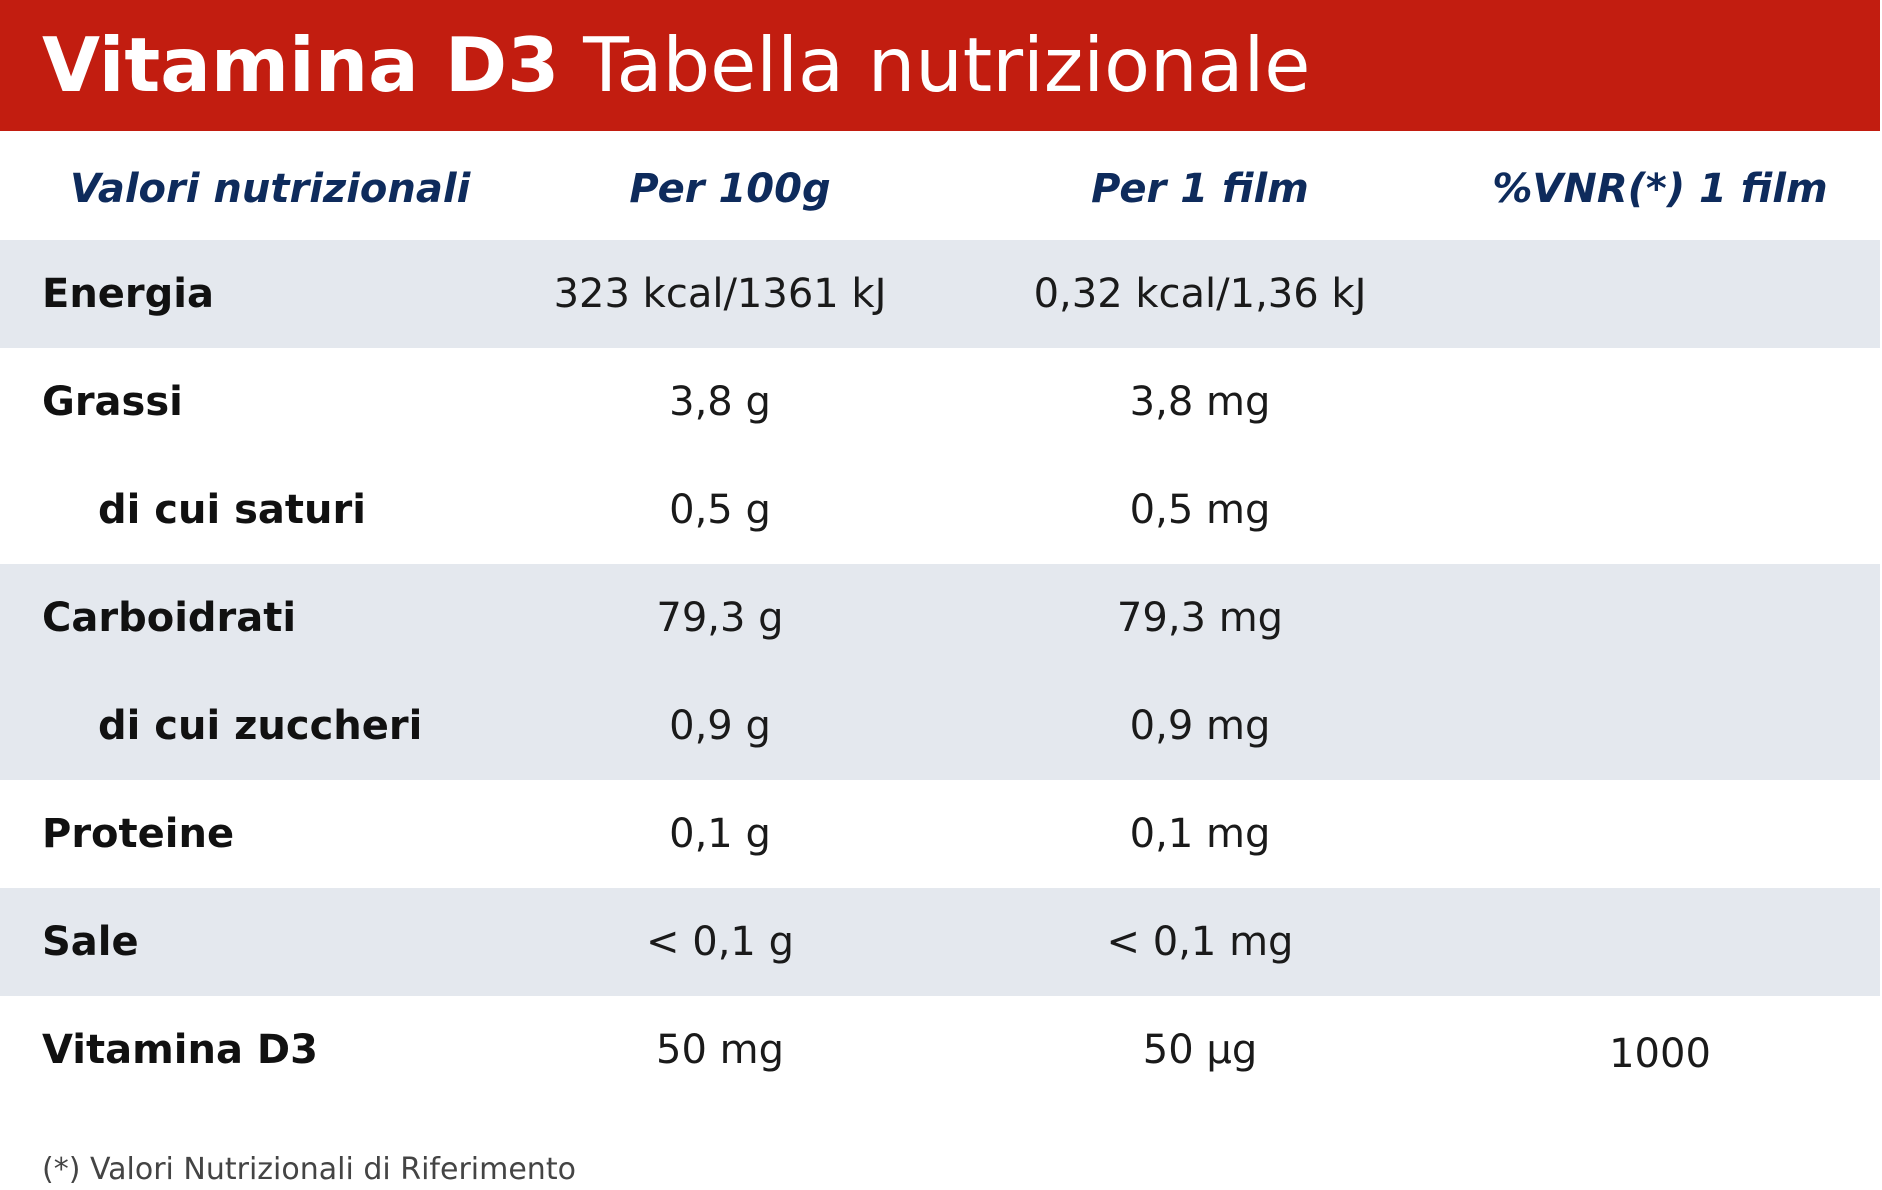 The image size is (1882, 1190). Describe the element at coordinates (940, 1050) in the screenshot. I see `table-row-vitamina-d3: Vitamina D3 50 mg 50 µg 1000` at that location.